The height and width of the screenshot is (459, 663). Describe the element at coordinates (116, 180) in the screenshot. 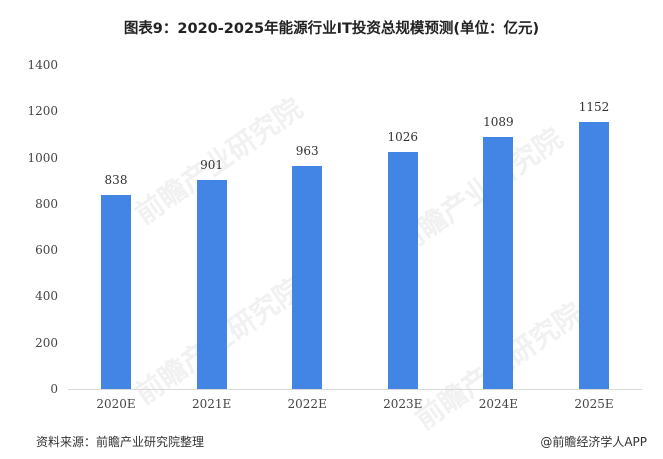

I see `bar-value-label: 838` at that location.